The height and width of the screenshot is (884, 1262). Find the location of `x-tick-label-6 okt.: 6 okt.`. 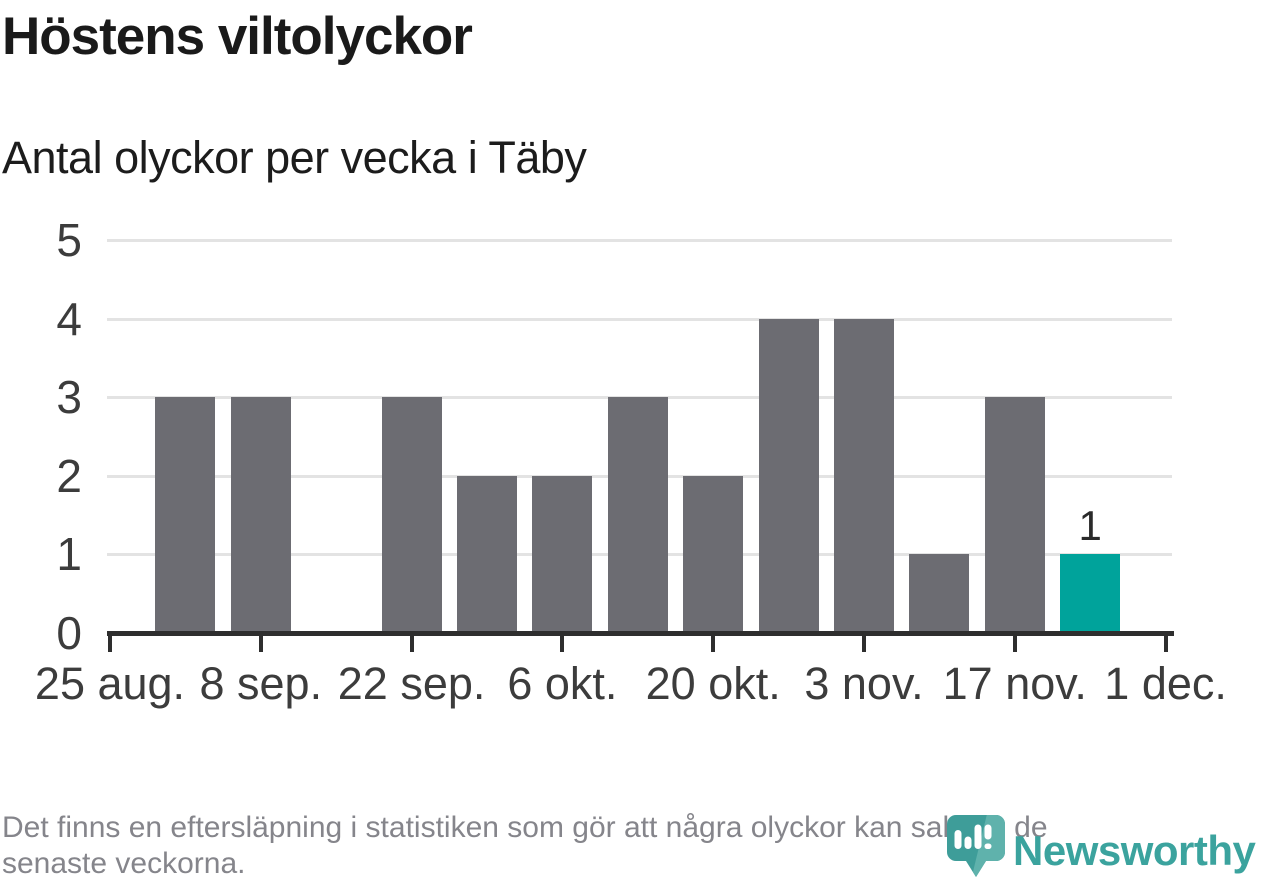

x-tick-label-6 okt.: 6 okt. is located at coordinates (562, 683).